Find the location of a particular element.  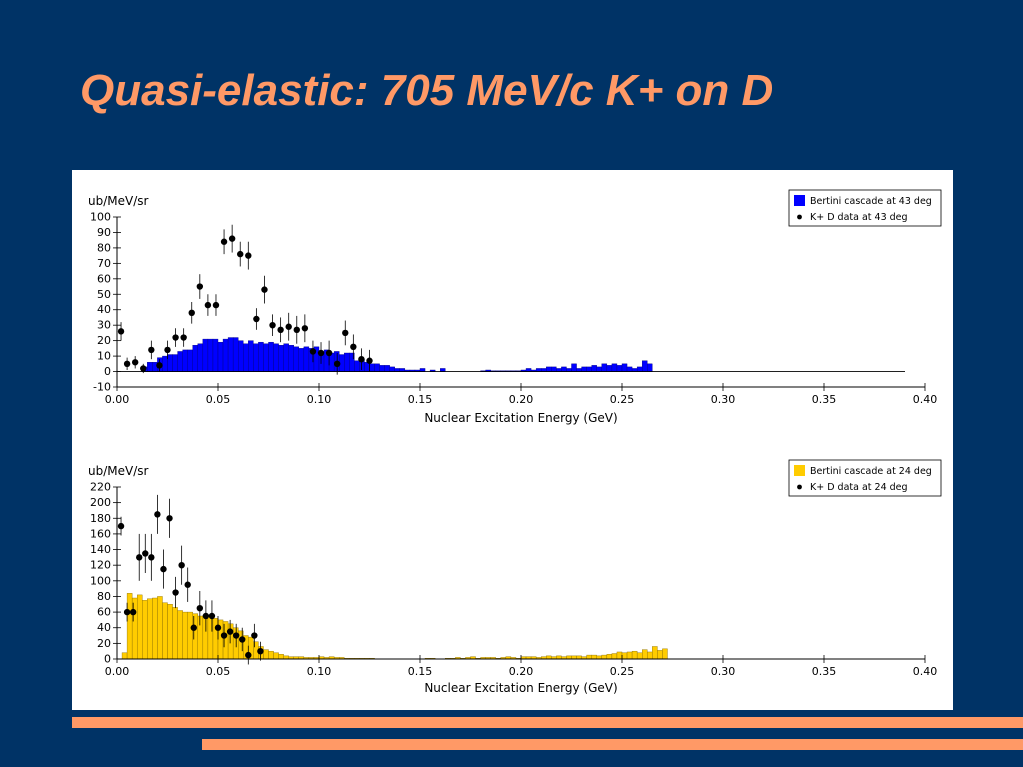

y-tick-label: 100 is located at coordinates (100, 580).